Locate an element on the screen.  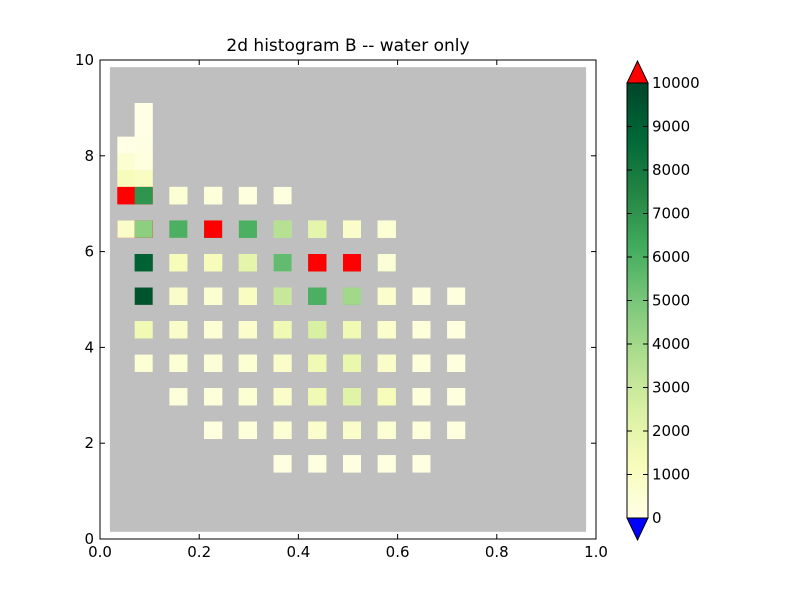
colorbar-tick-label: 0 is located at coordinates (657, 518).